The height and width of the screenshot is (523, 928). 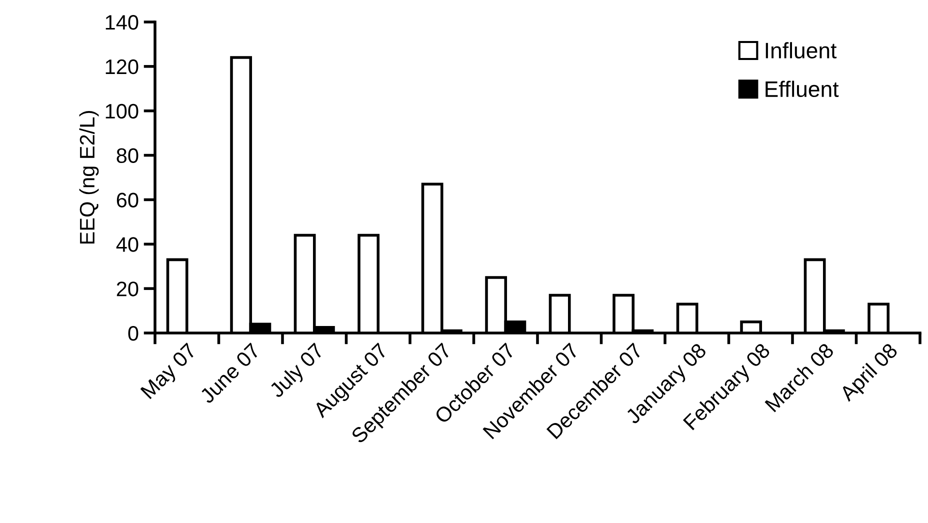 I want to click on y-tick-label: 80, so click(x=127, y=156).